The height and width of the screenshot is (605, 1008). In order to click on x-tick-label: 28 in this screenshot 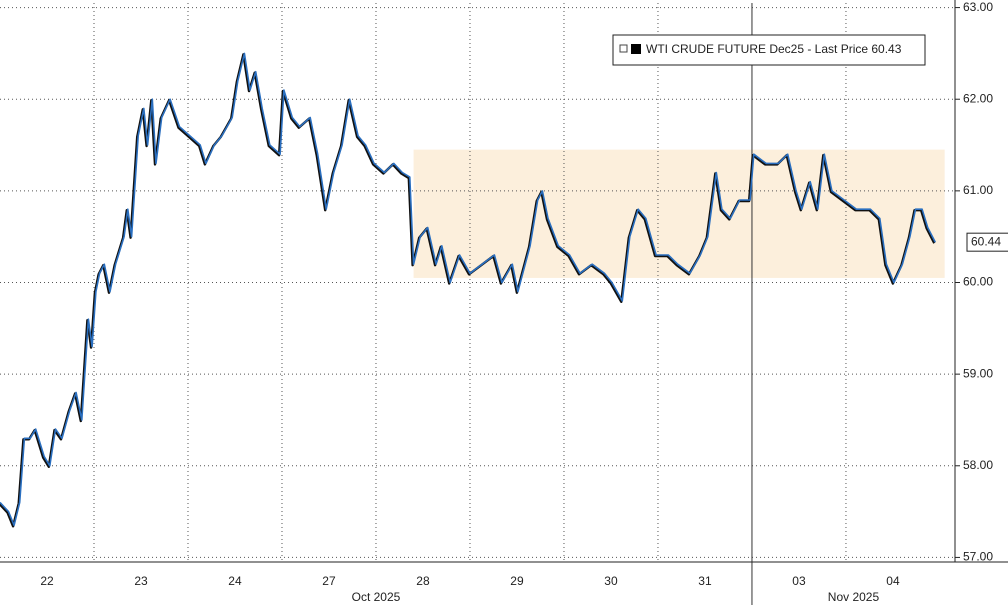, I will do `click(423, 581)`.